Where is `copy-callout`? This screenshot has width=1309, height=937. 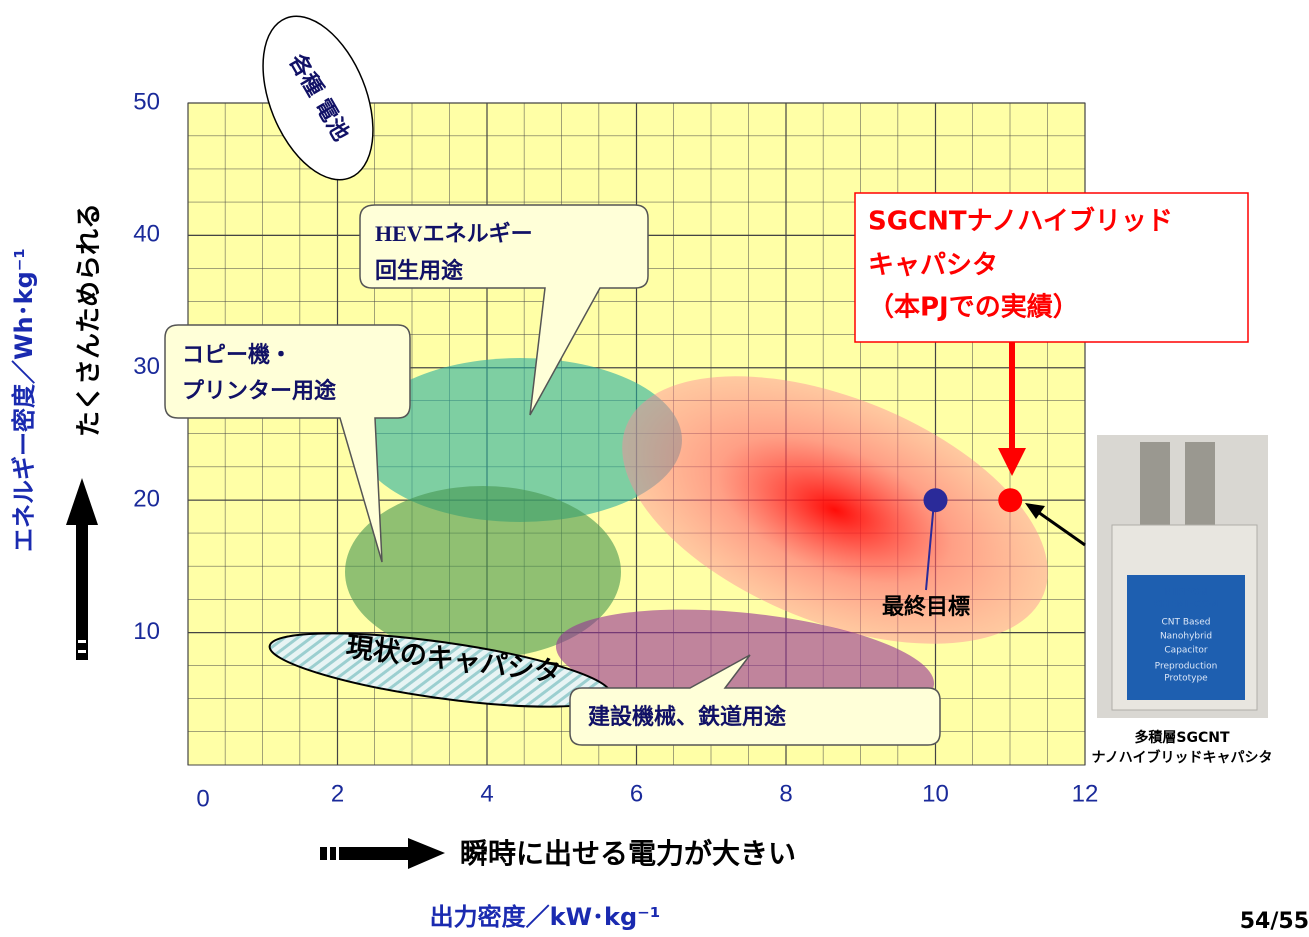
copy-callout is located at coordinates (287, 443).